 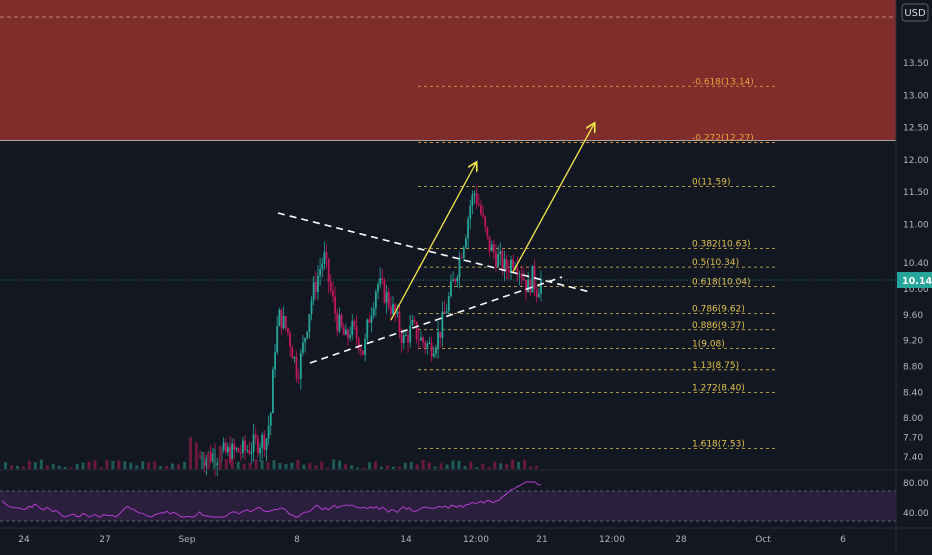 What do you see at coordinates (763, 540) in the screenshot?
I see `time-tick-label: Oct` at bounding box center [763, 540].